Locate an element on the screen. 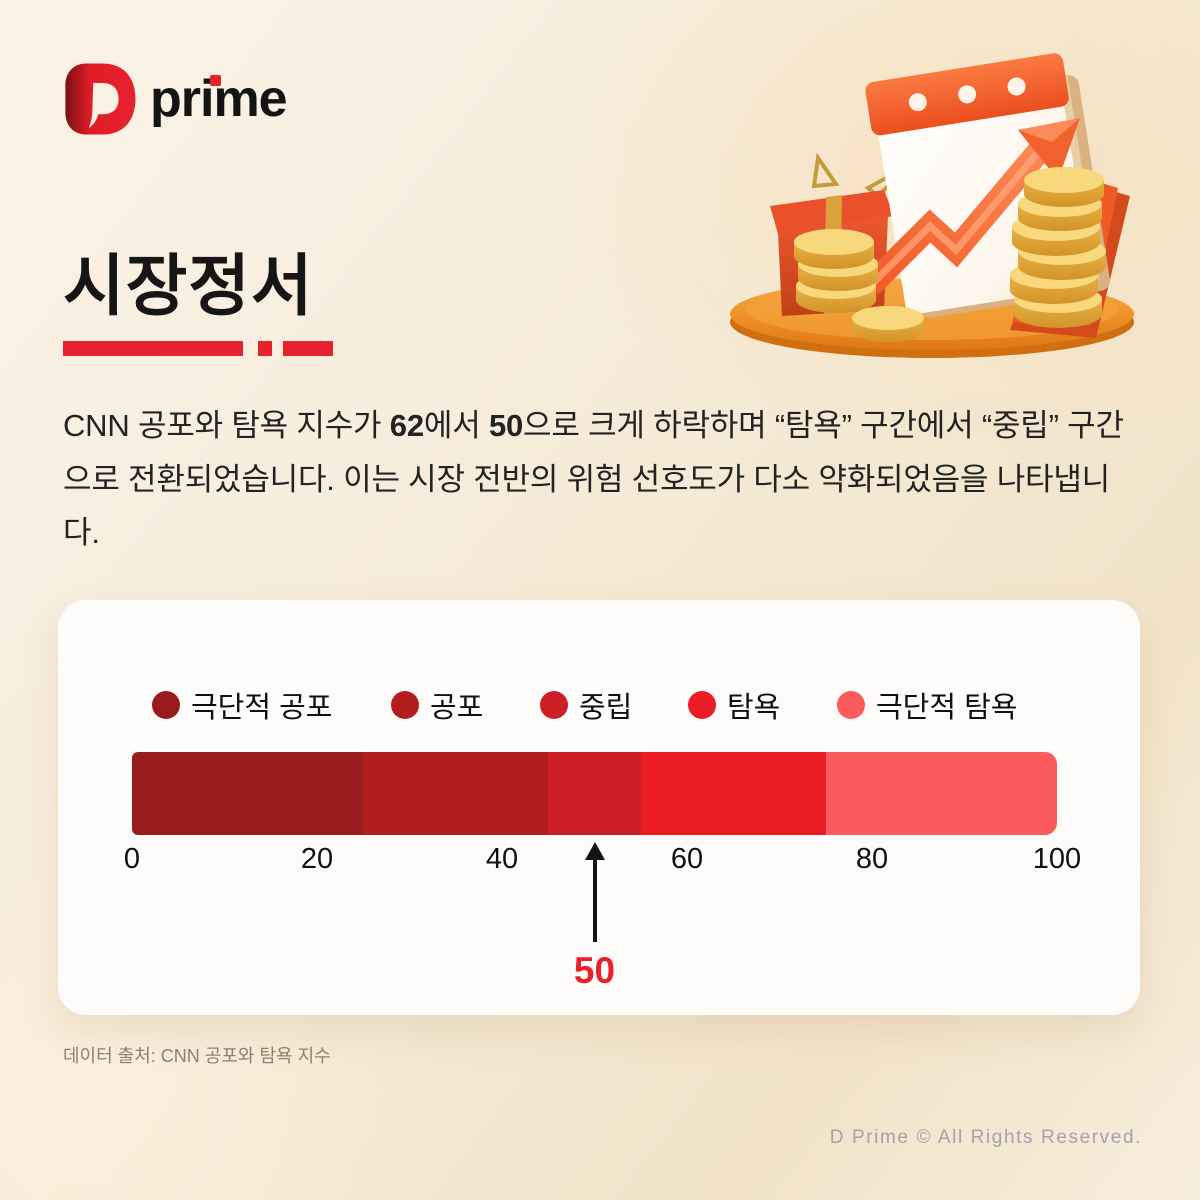  legend-item: 극단적 탐욕 is located at coordinates (927, 705).